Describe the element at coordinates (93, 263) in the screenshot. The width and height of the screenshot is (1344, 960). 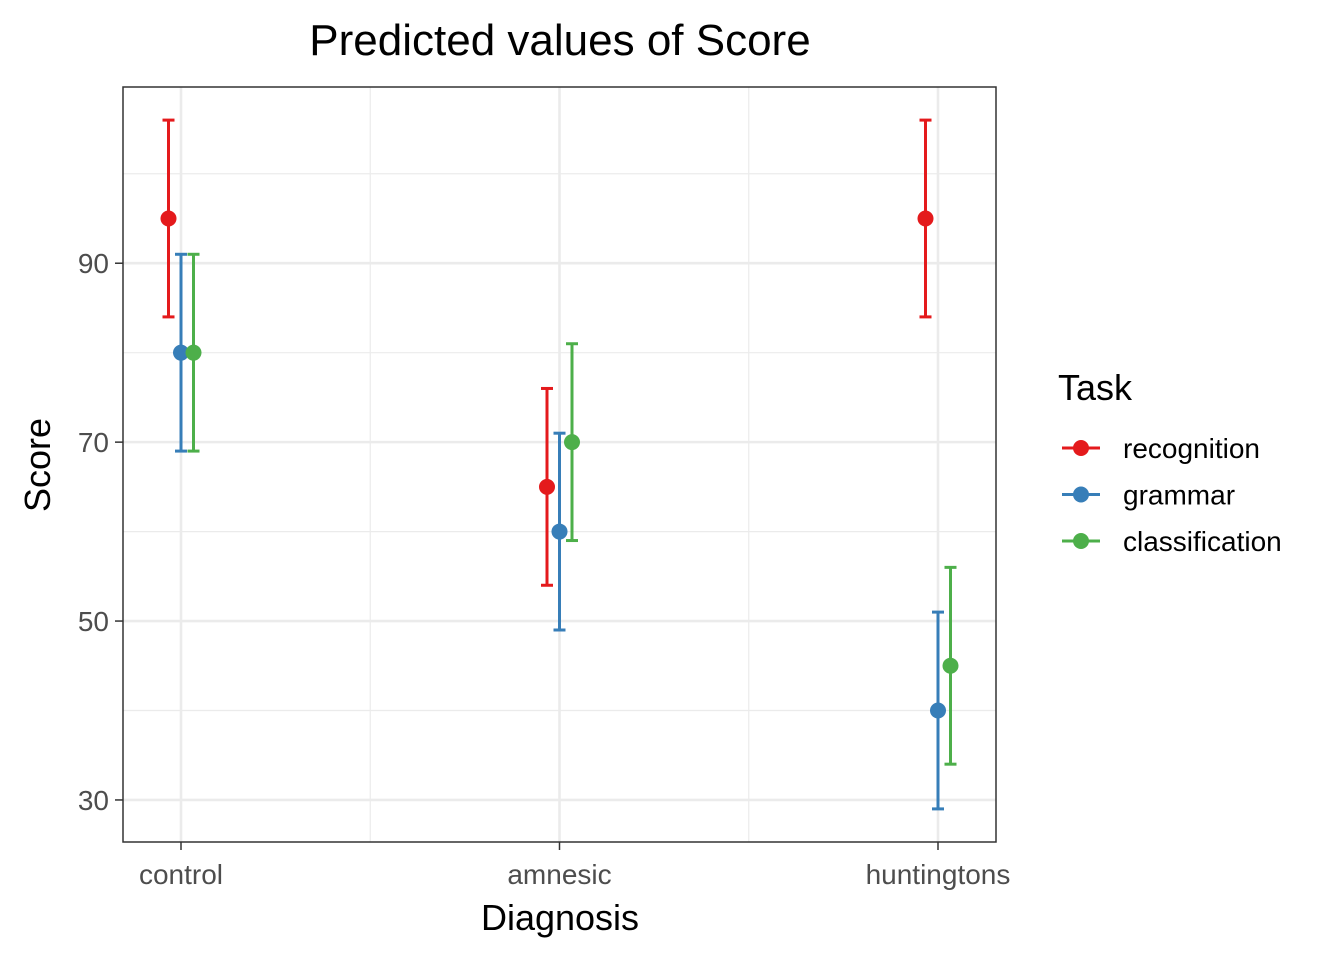
I see `y-tick-label: 90` at that location.